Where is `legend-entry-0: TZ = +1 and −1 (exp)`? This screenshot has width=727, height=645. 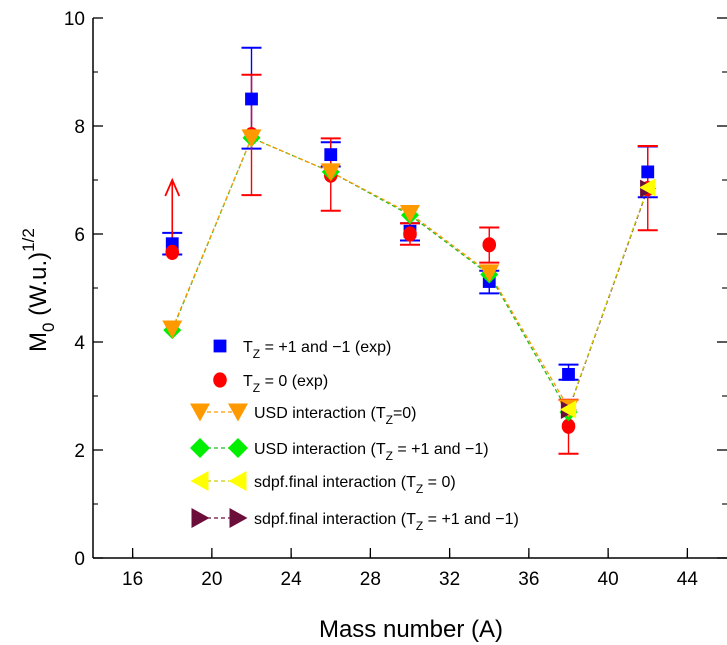 legend-entry-0: TZ = +1 and −1 (exp) is located at coordinates (302, 350).